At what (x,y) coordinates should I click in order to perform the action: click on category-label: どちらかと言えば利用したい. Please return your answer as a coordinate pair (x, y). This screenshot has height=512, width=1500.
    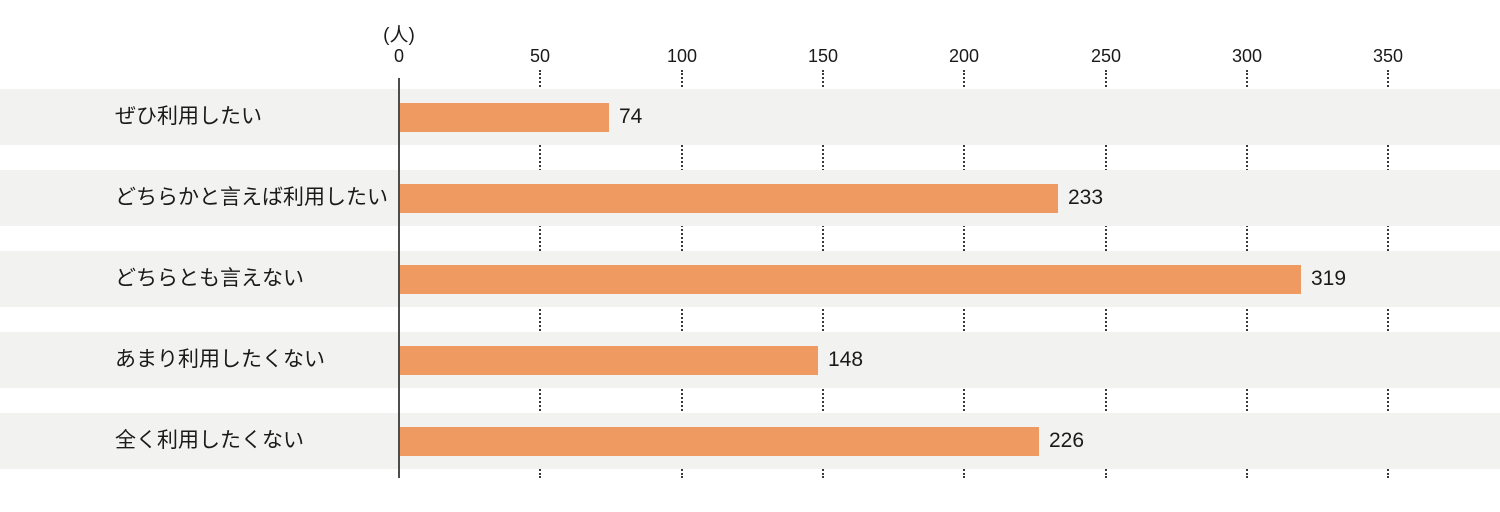
    Looking at the image, I should click on (251, 197).